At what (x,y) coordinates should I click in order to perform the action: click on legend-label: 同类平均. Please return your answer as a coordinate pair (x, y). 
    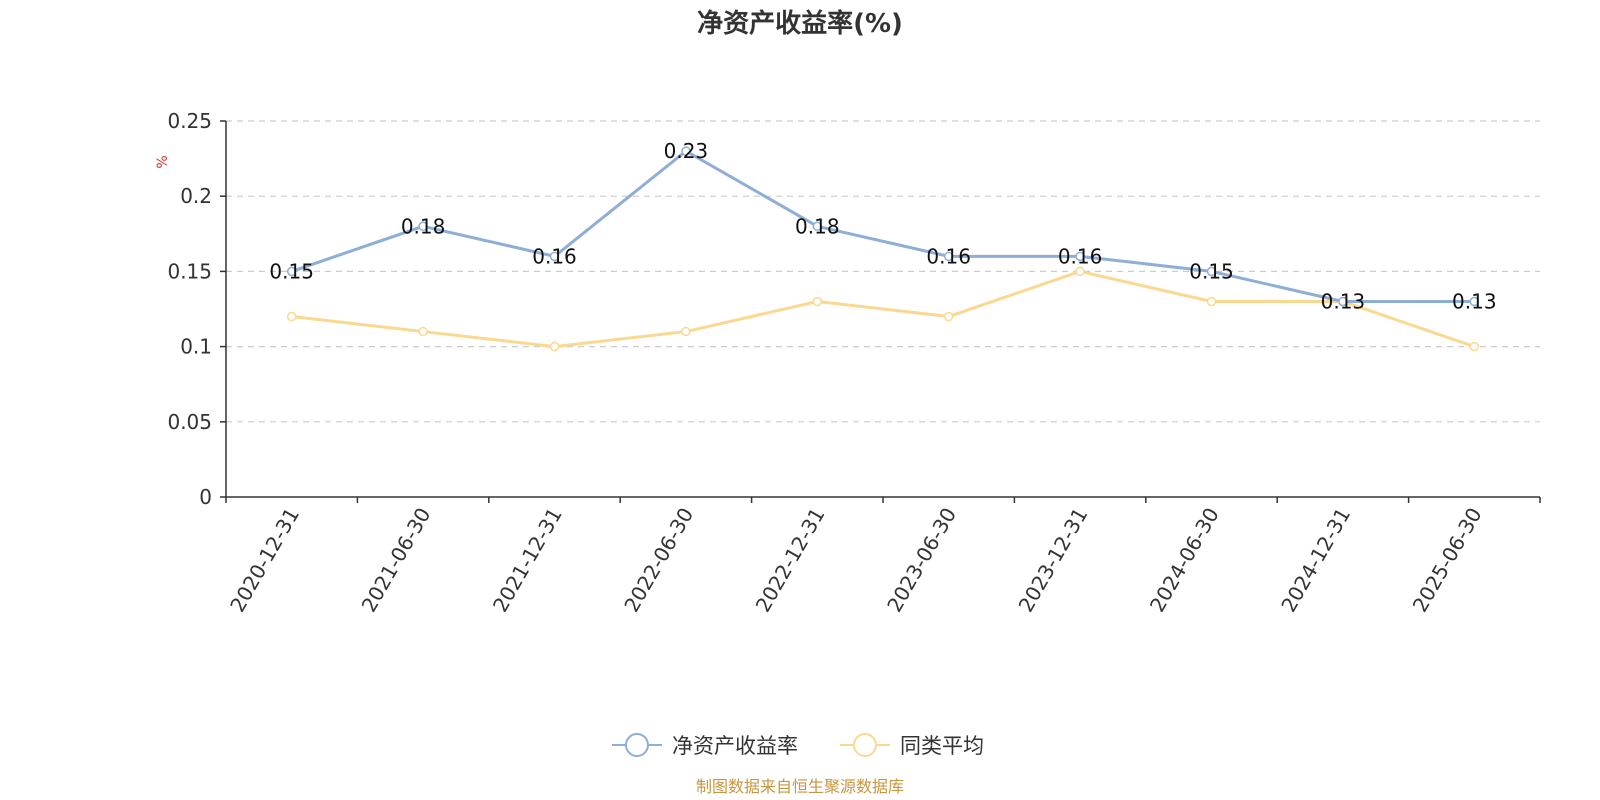
    Looking at the image, I should click on (942, 746).